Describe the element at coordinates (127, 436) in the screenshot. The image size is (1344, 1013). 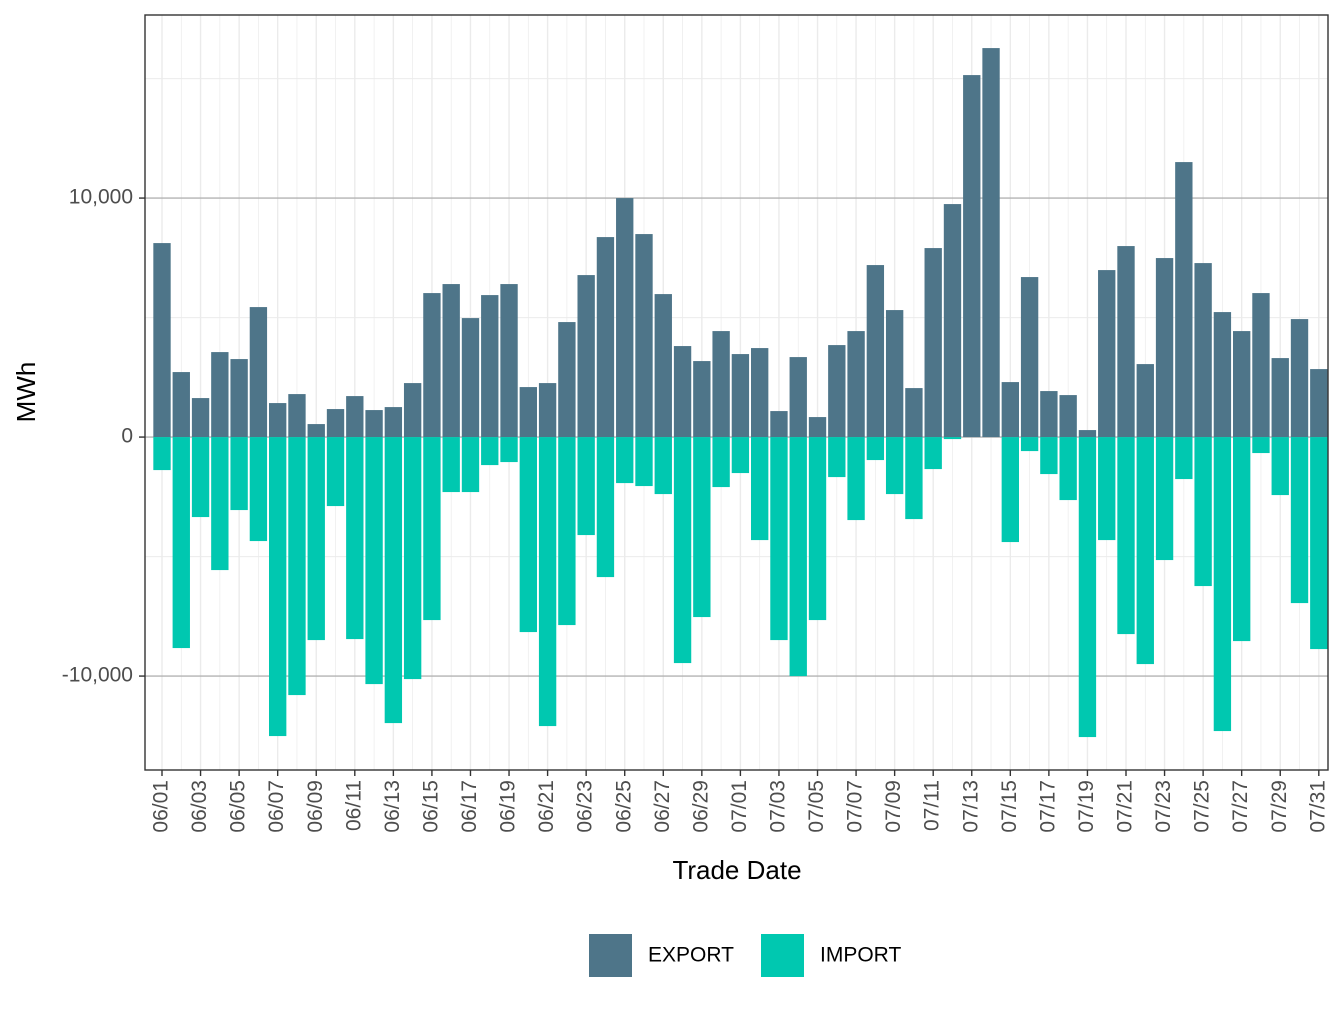
I see `y-tick-label: 0` at that location.